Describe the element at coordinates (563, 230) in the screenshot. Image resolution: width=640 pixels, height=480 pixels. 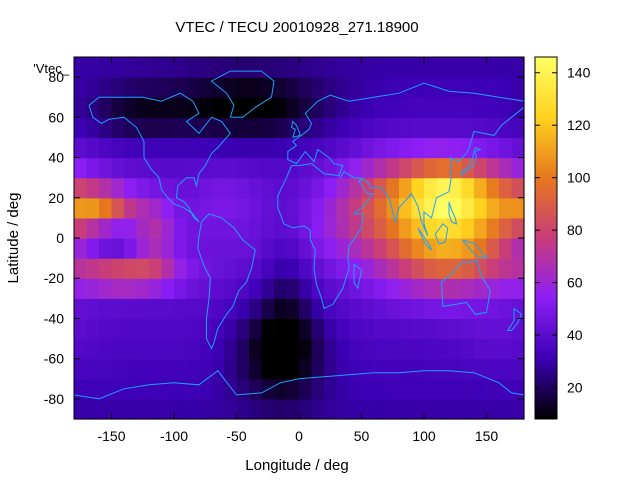
I see `colorbar-ticks: 20 40 60 80 100 120 140` at that location.